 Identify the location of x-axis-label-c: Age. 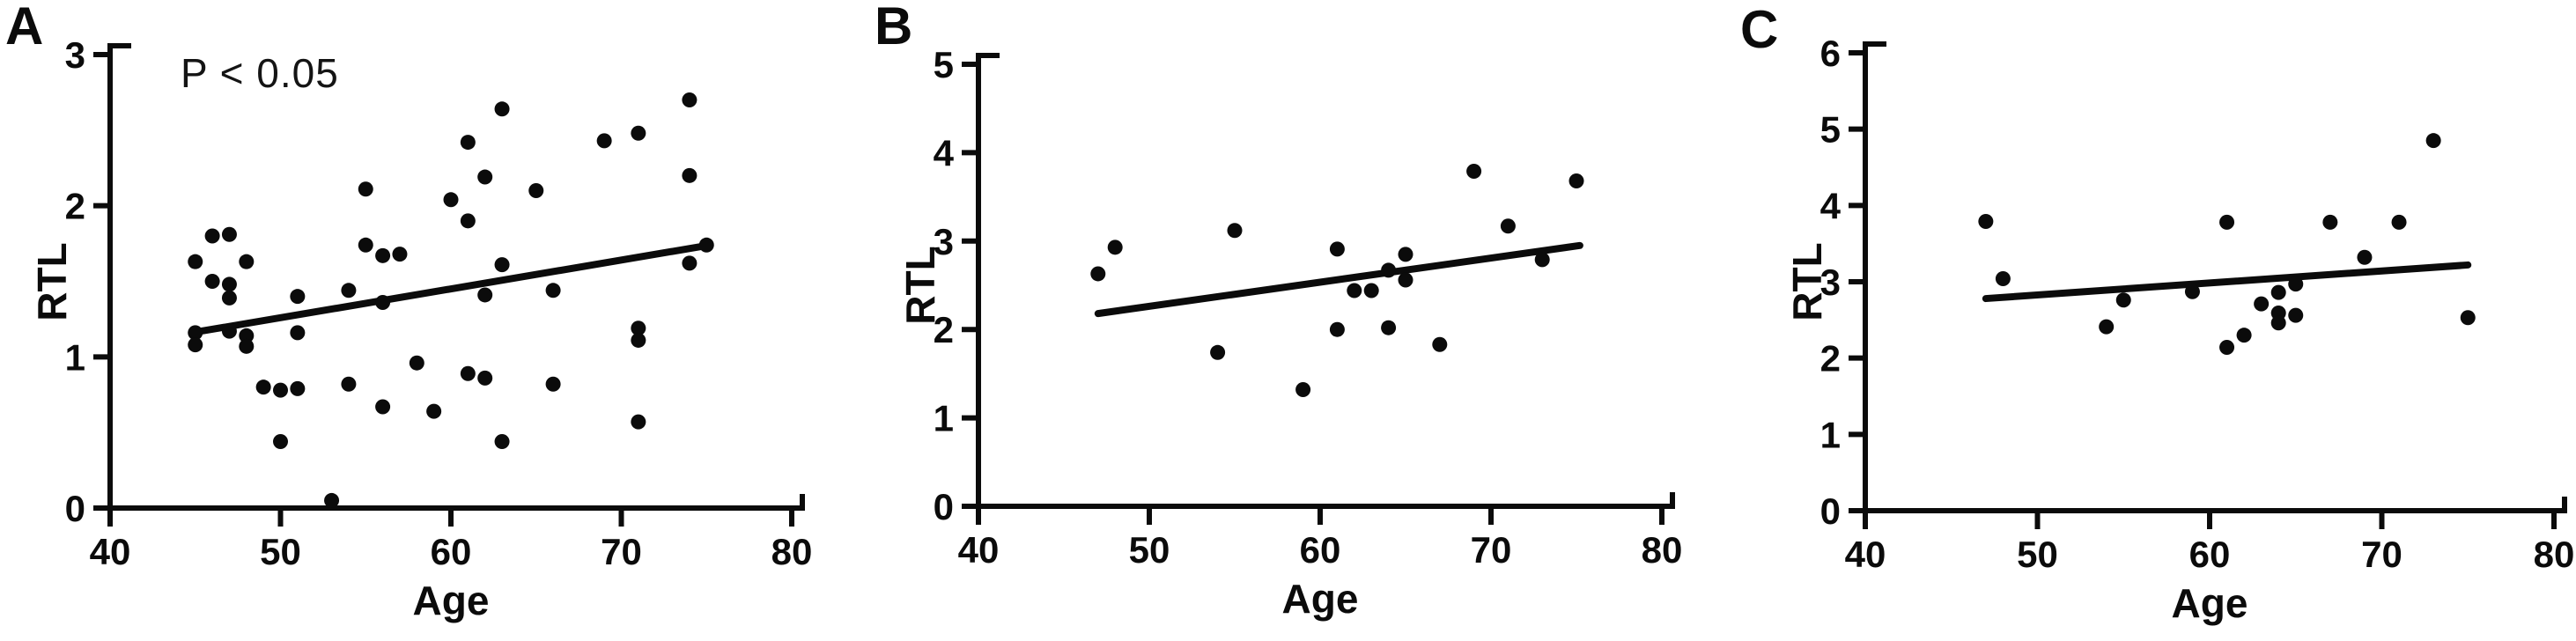
(2209, 603).